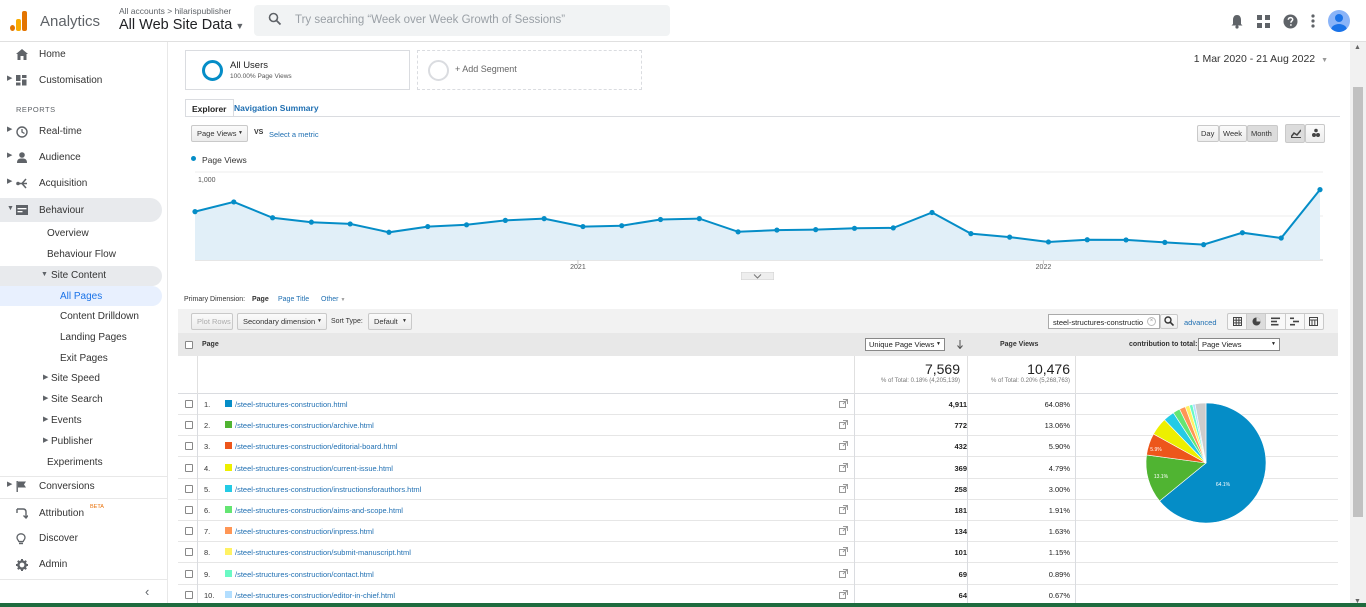 The height and width of the screenshot is (607, 1366). I want to click on tab-explorer: Explorer, so click(209, 108).